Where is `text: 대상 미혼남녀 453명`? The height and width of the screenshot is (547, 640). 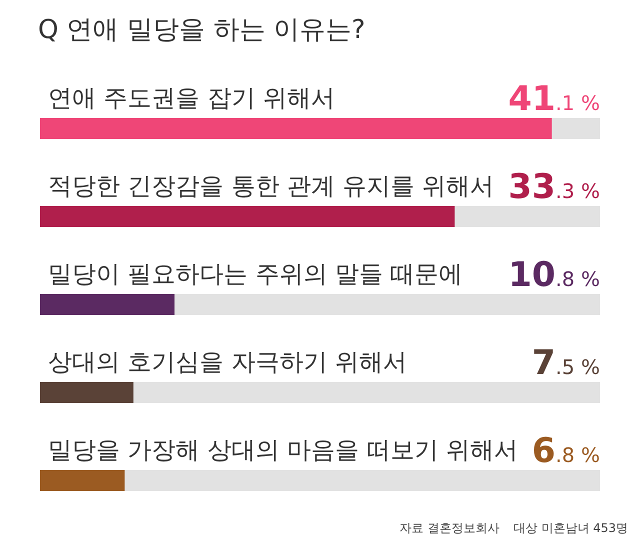
text: 대상 미혼남녀 453명 is located at coordinates (570, 528).